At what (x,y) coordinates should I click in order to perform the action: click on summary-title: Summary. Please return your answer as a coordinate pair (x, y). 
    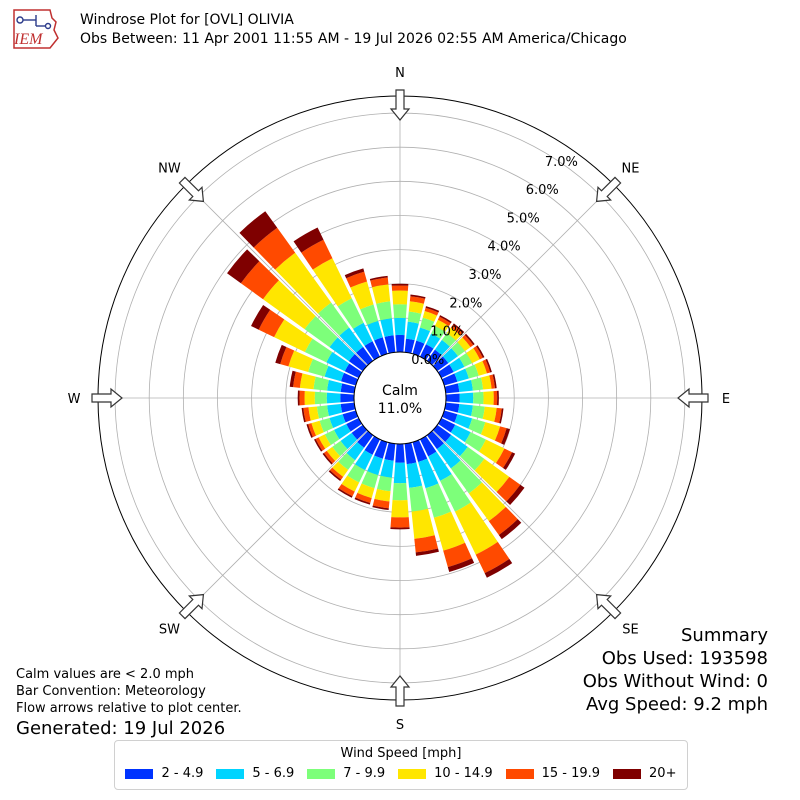
    Looking at the image, I should click on (724, 635).